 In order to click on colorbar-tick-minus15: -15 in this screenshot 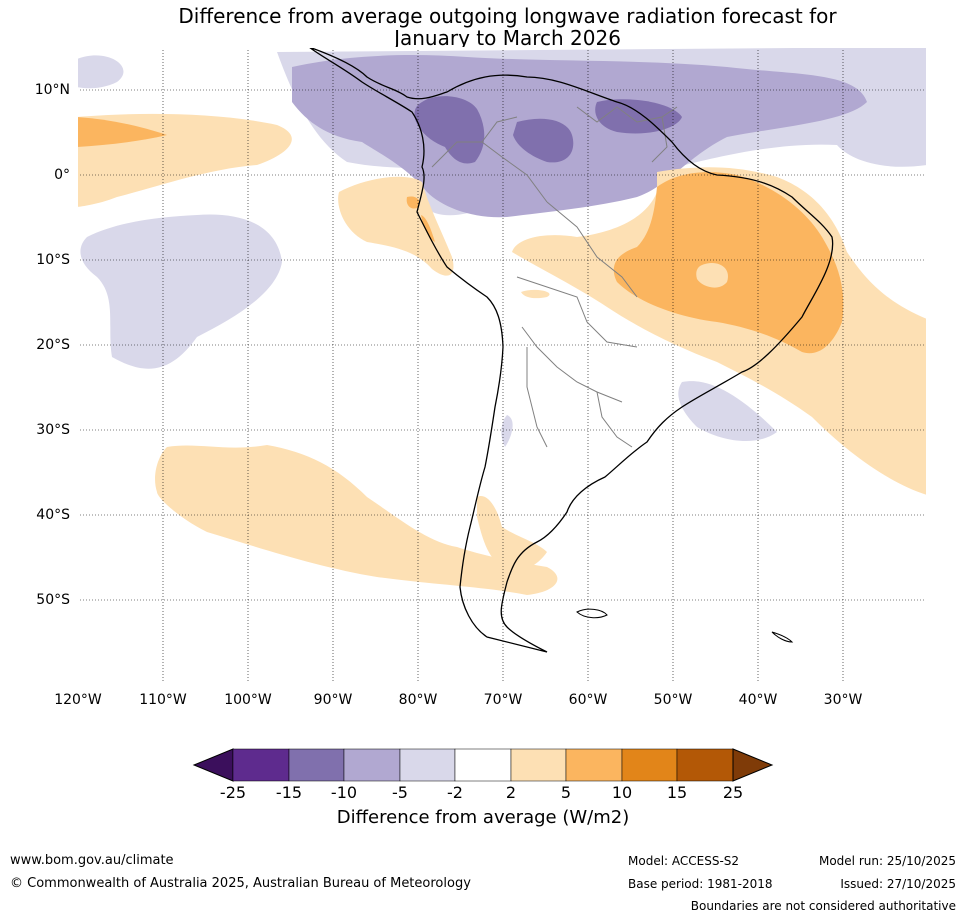, I will do `click(289, 792)`.